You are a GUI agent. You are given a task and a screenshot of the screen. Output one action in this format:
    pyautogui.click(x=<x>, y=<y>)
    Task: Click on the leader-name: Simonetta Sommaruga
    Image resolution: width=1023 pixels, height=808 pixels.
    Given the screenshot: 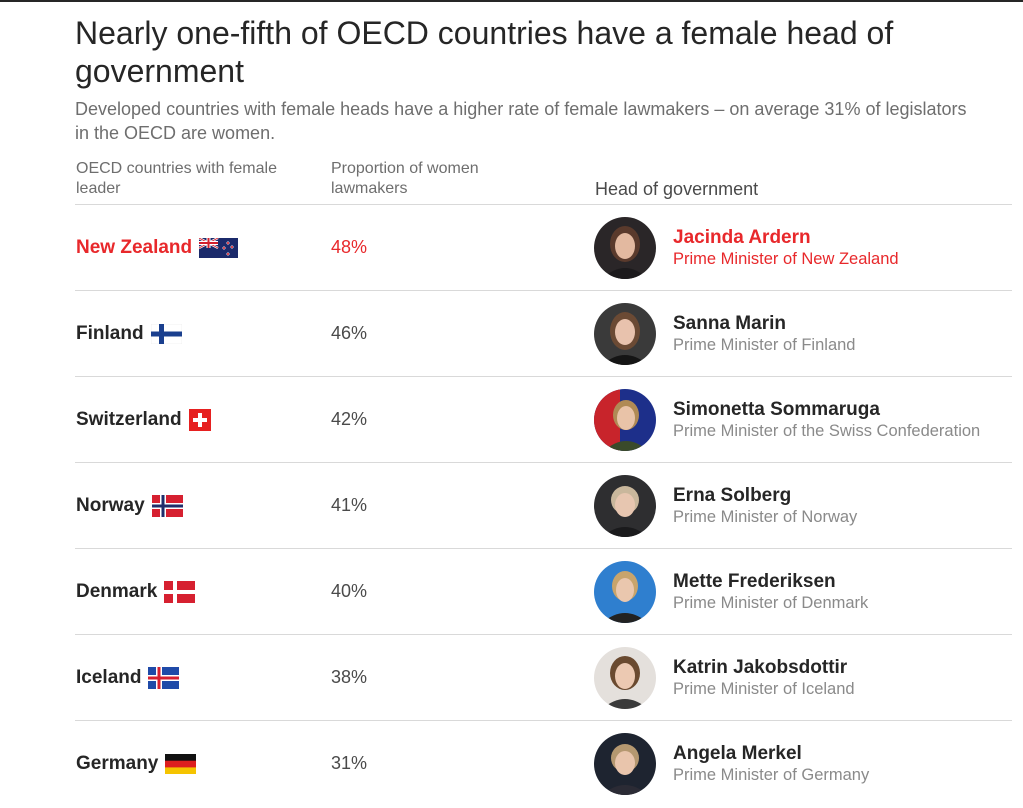 What is the action you would take?
    pyautogui.click(x=776, y=409)
    